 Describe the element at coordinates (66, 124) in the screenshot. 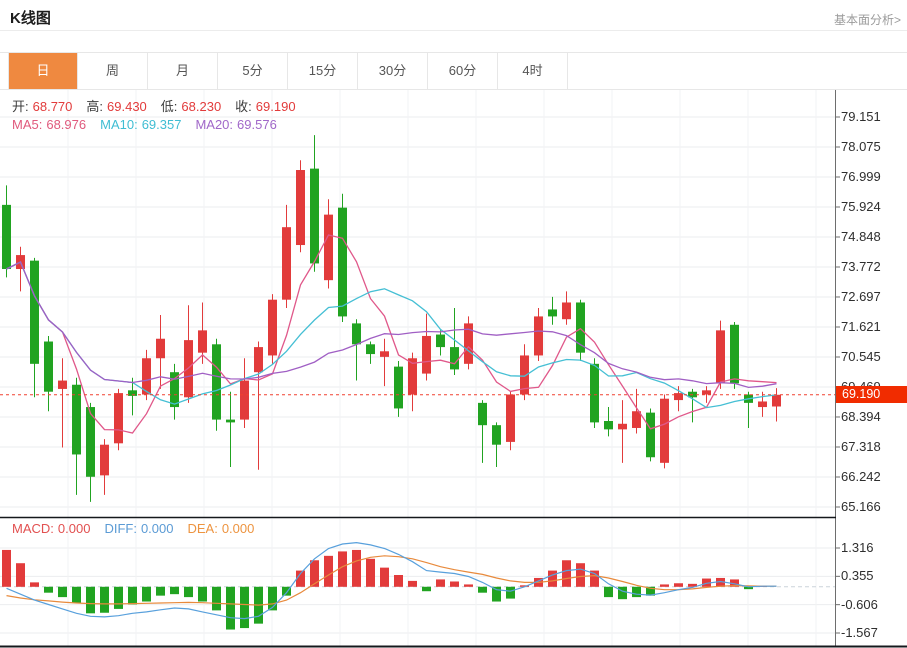

I see `legend-value: 68.976` at that location.